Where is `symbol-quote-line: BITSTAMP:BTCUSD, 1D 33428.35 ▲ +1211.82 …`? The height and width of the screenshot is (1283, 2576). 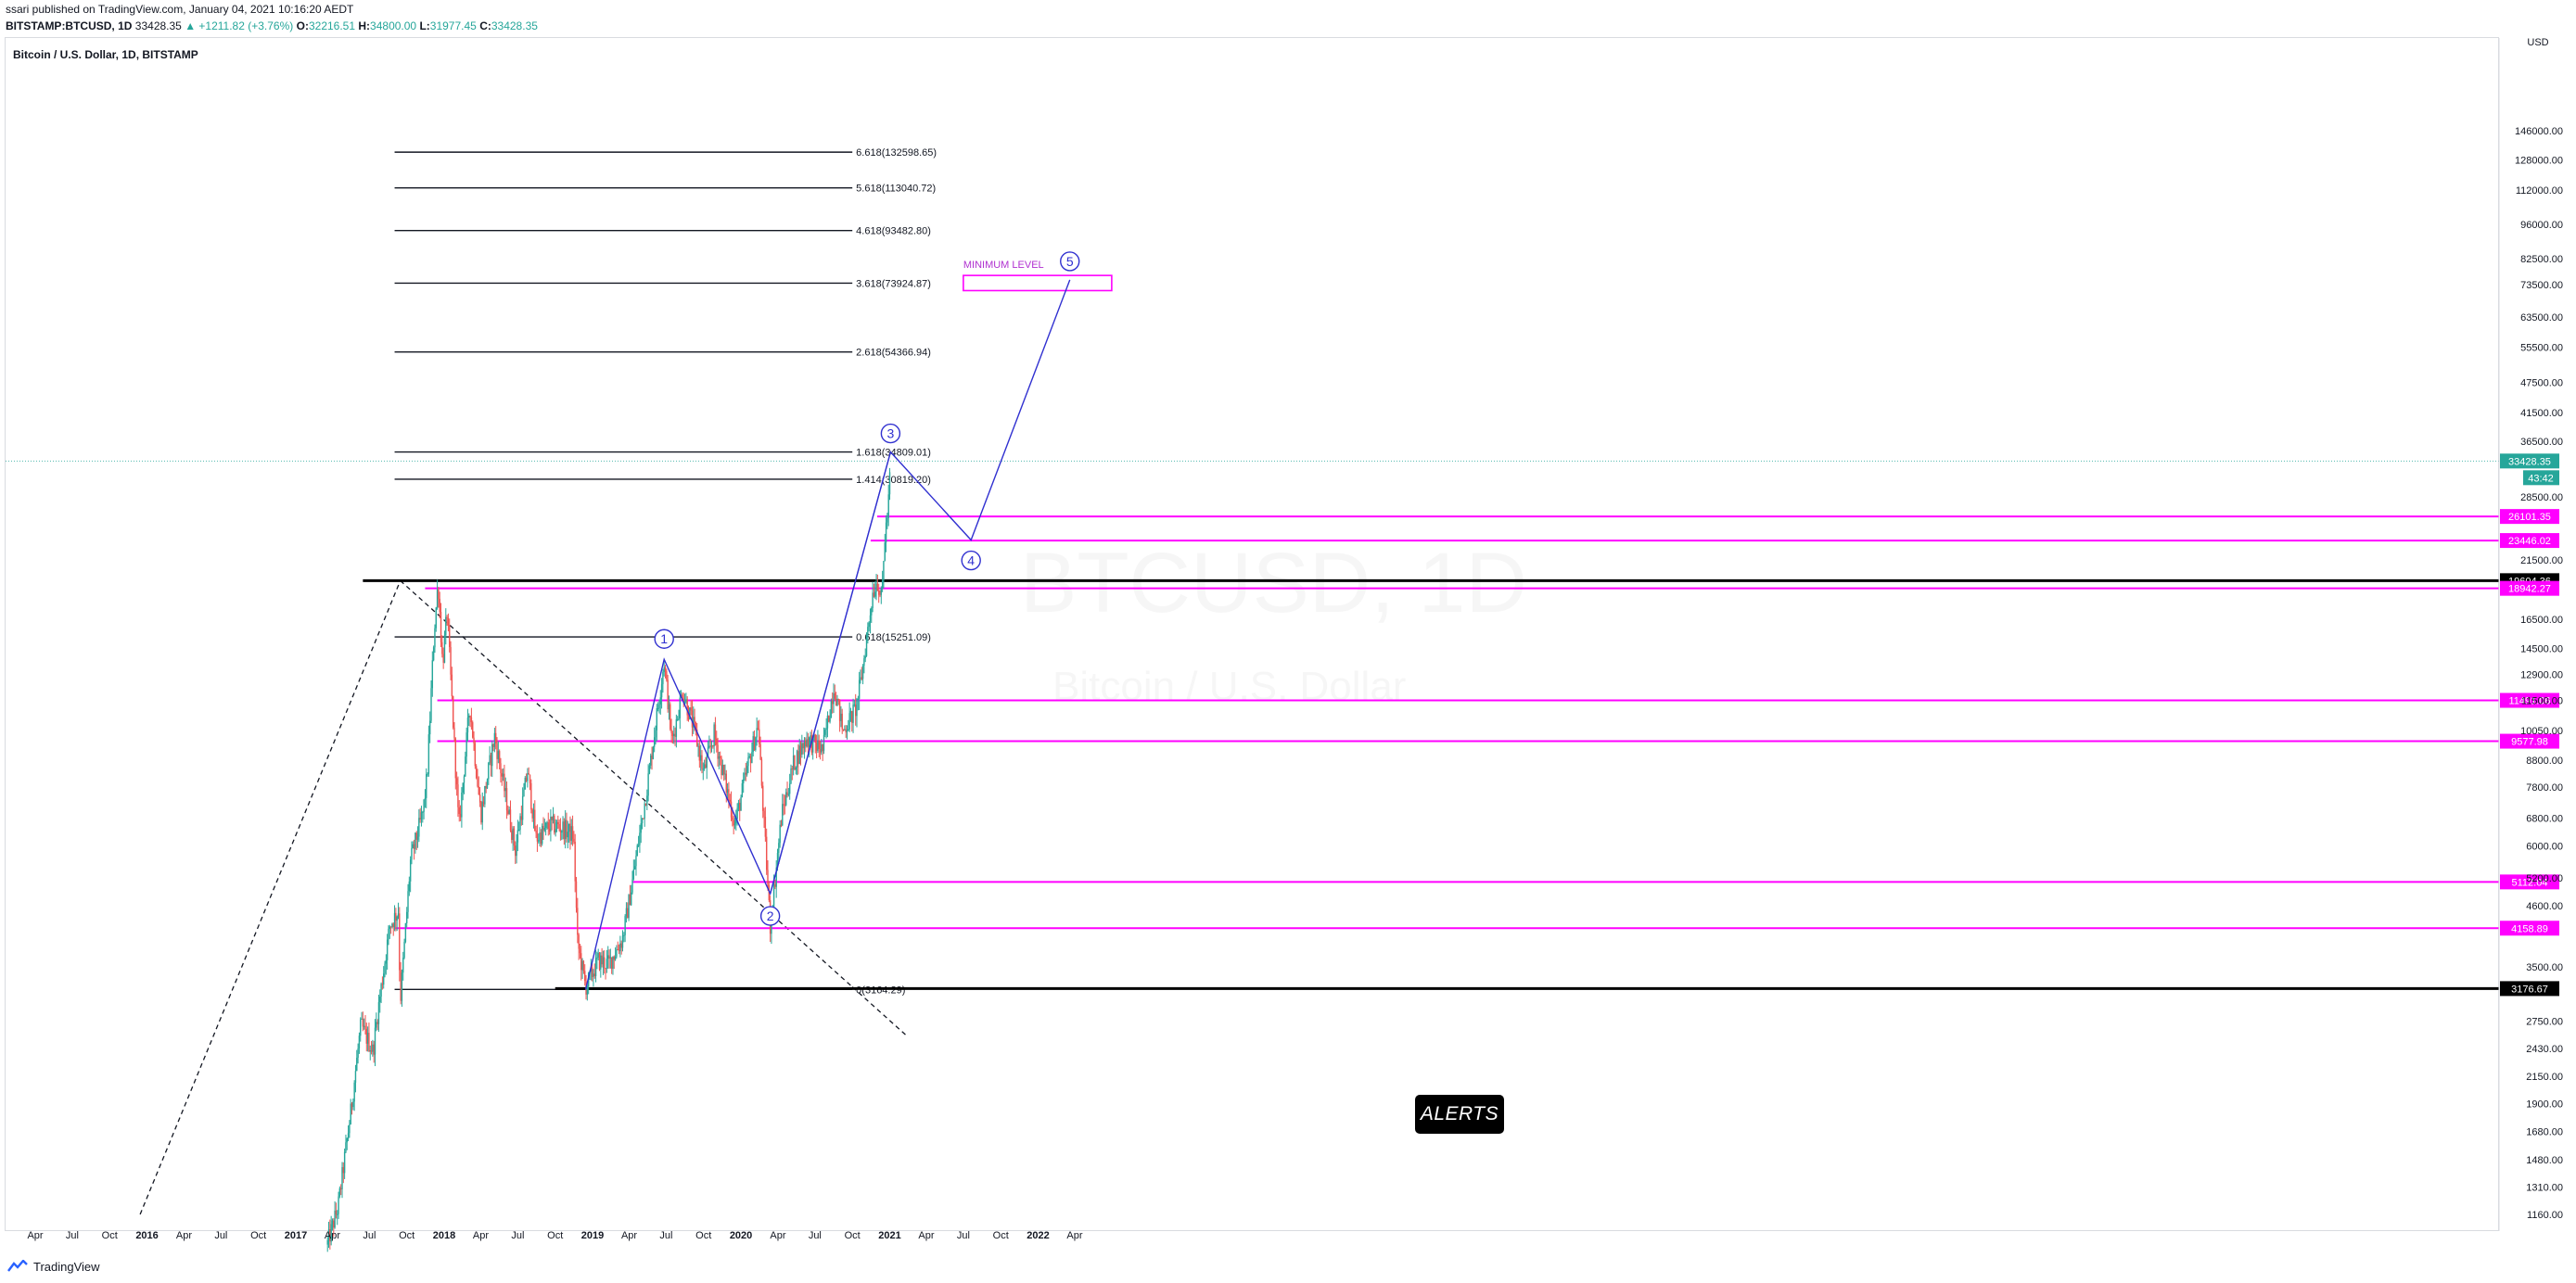 symbol-quote-line: BITSTAMP:BTCUSD, 1D 33428.35 ▲ +1211.82 … is located at coordinates (272, 26).